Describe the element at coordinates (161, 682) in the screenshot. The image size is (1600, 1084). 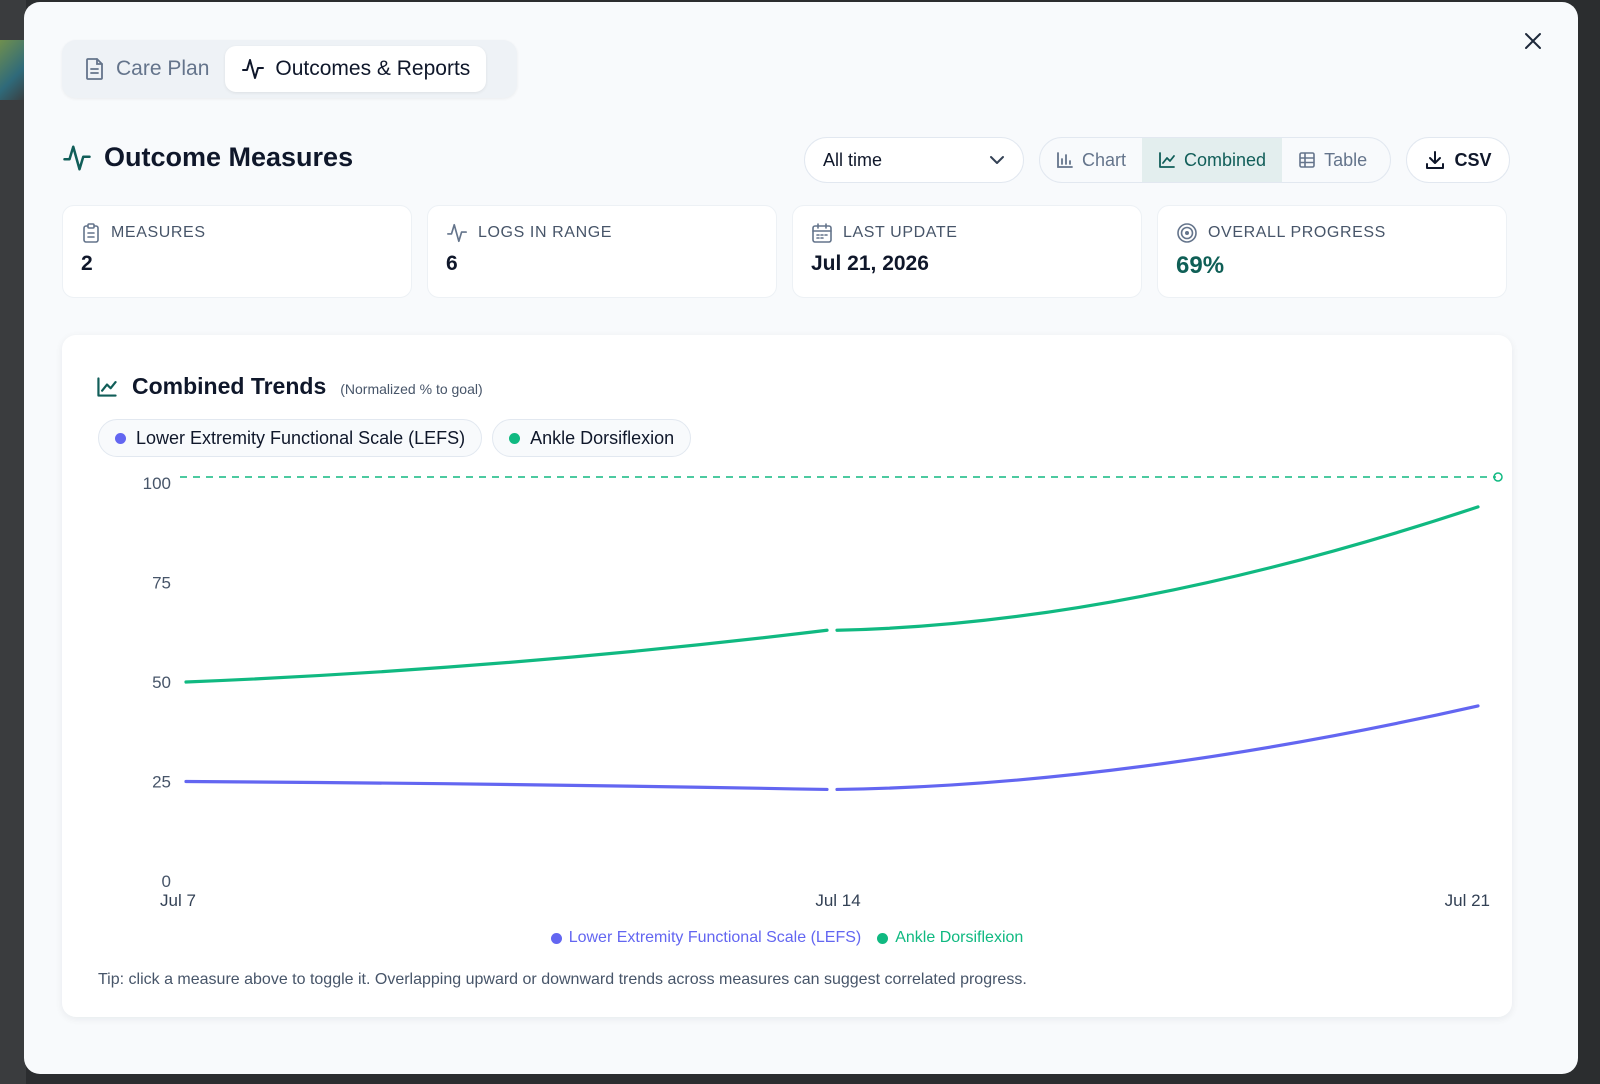
I see `y-tick-label: 50` at that location.